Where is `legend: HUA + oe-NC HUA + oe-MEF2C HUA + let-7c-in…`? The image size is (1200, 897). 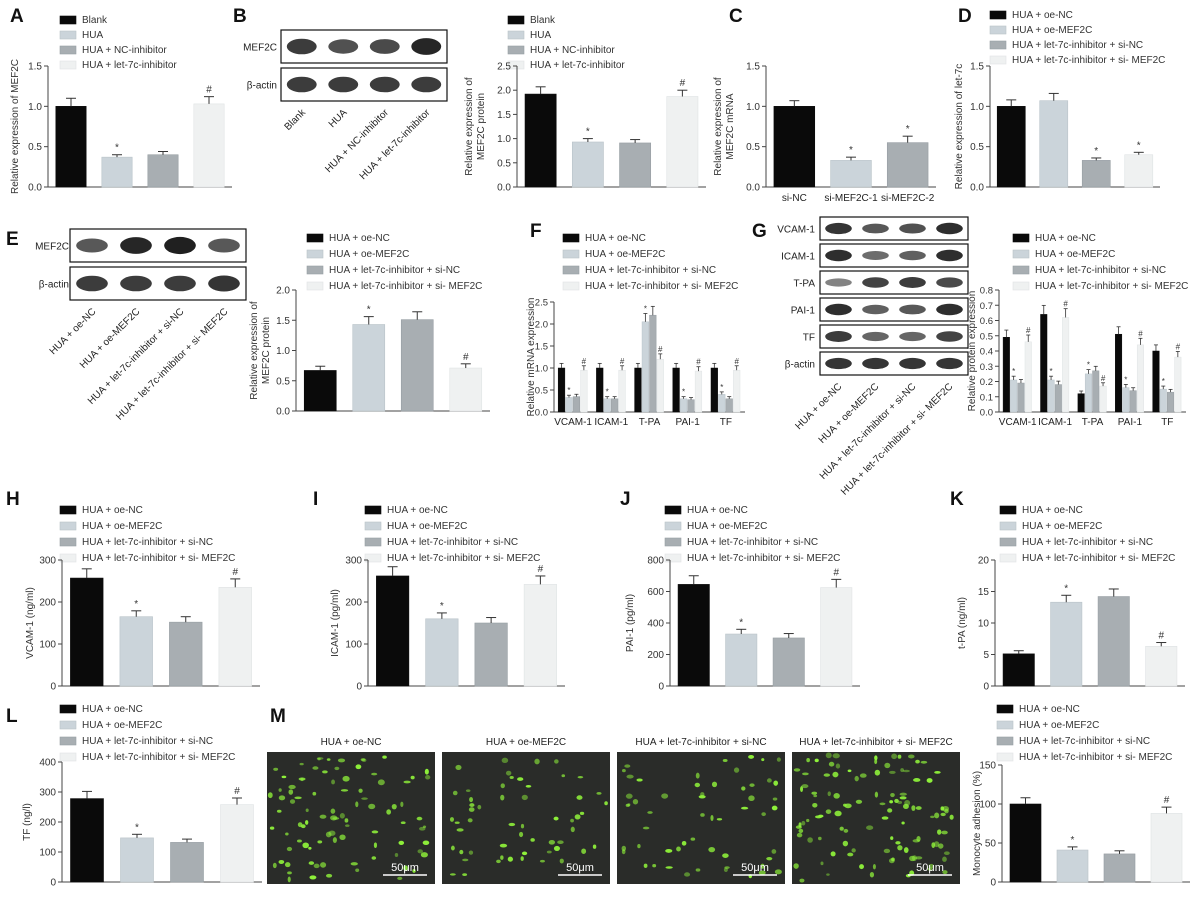
legend: HUA + oe-NC HUA + oe-MEF2C HUA + let-7c-in… is located at coordinates (1084, 733).